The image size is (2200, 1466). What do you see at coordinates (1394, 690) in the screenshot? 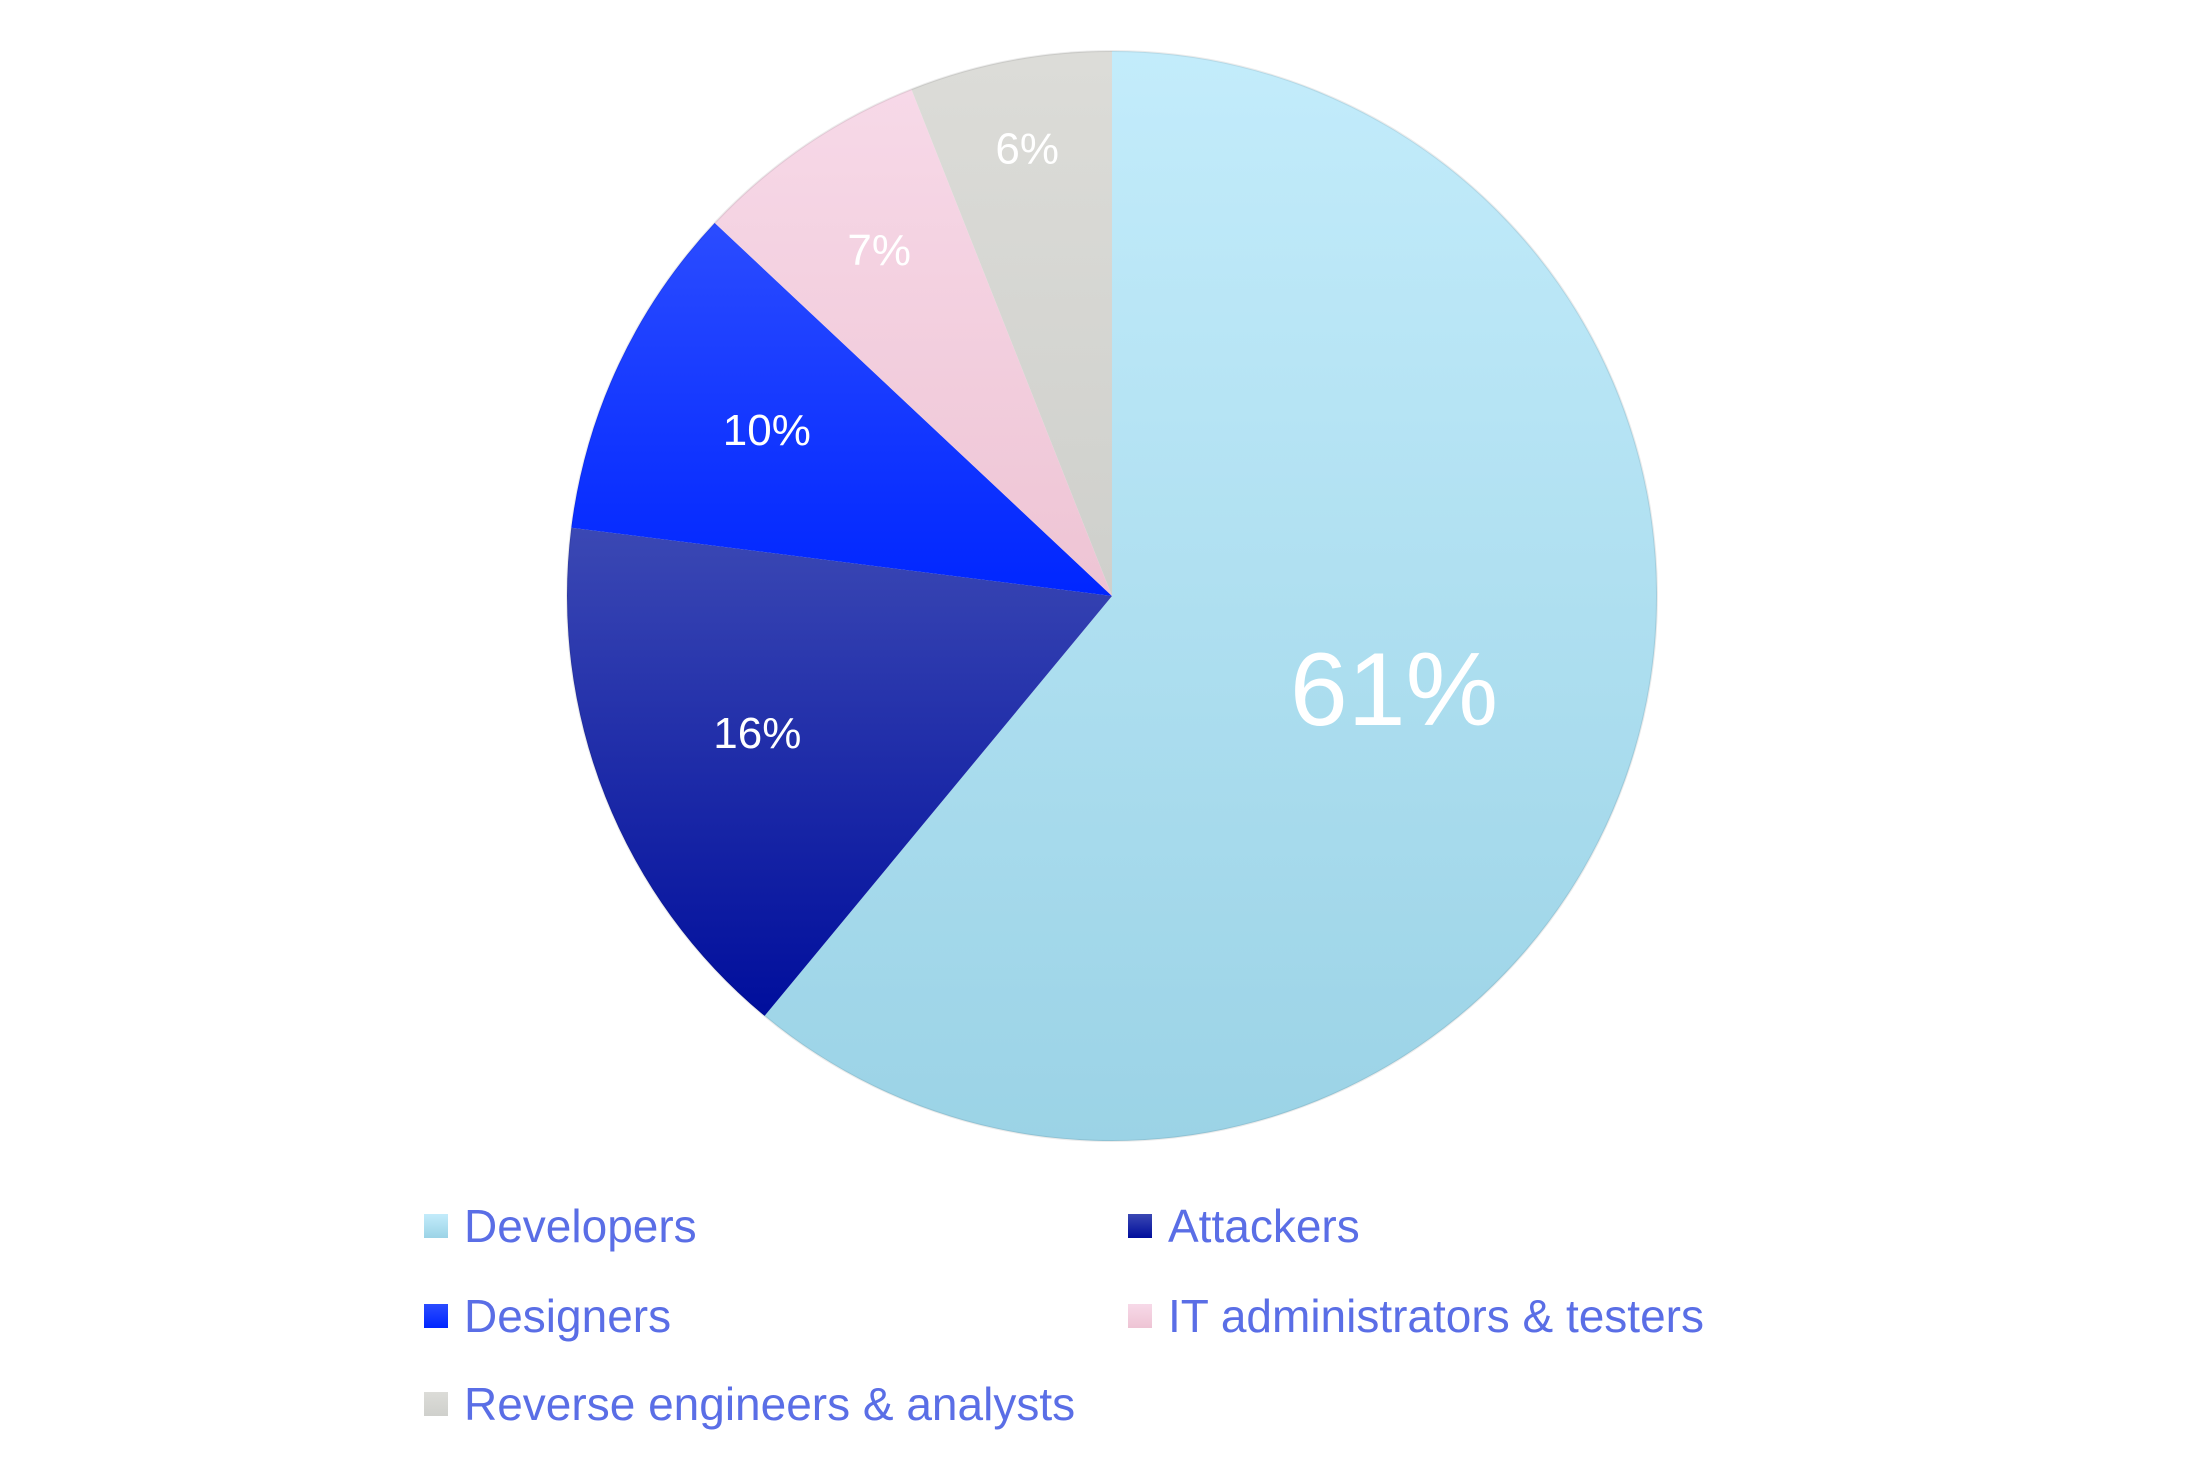
I see `value-label-0: 61%` at bounding box center [1394, 690].